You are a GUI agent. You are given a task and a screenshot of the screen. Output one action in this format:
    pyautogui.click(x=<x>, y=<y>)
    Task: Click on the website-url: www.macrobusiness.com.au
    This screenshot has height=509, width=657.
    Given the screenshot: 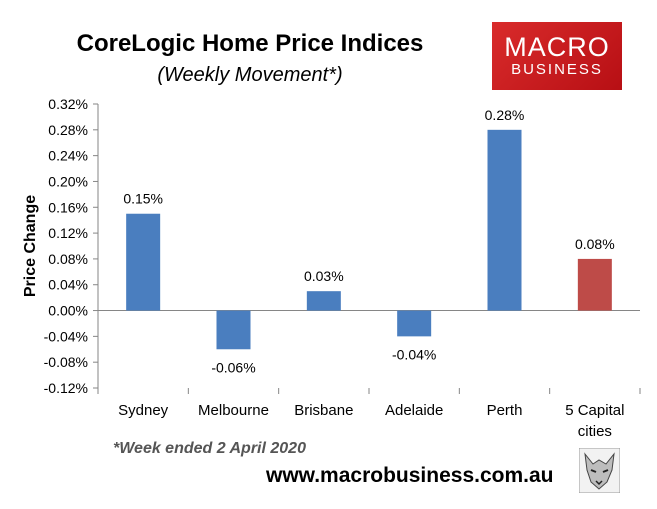 What is the action you would take?
    pyautogui.click(x=410, y=475)
    